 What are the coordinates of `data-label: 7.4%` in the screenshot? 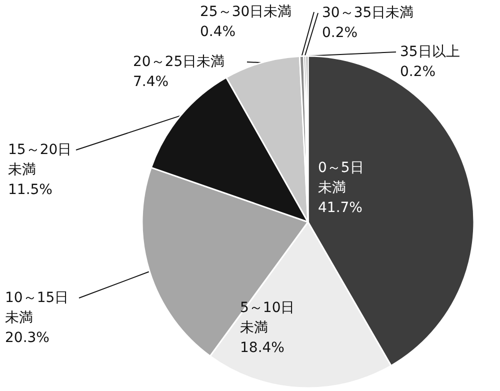 It's located at (151, 82).